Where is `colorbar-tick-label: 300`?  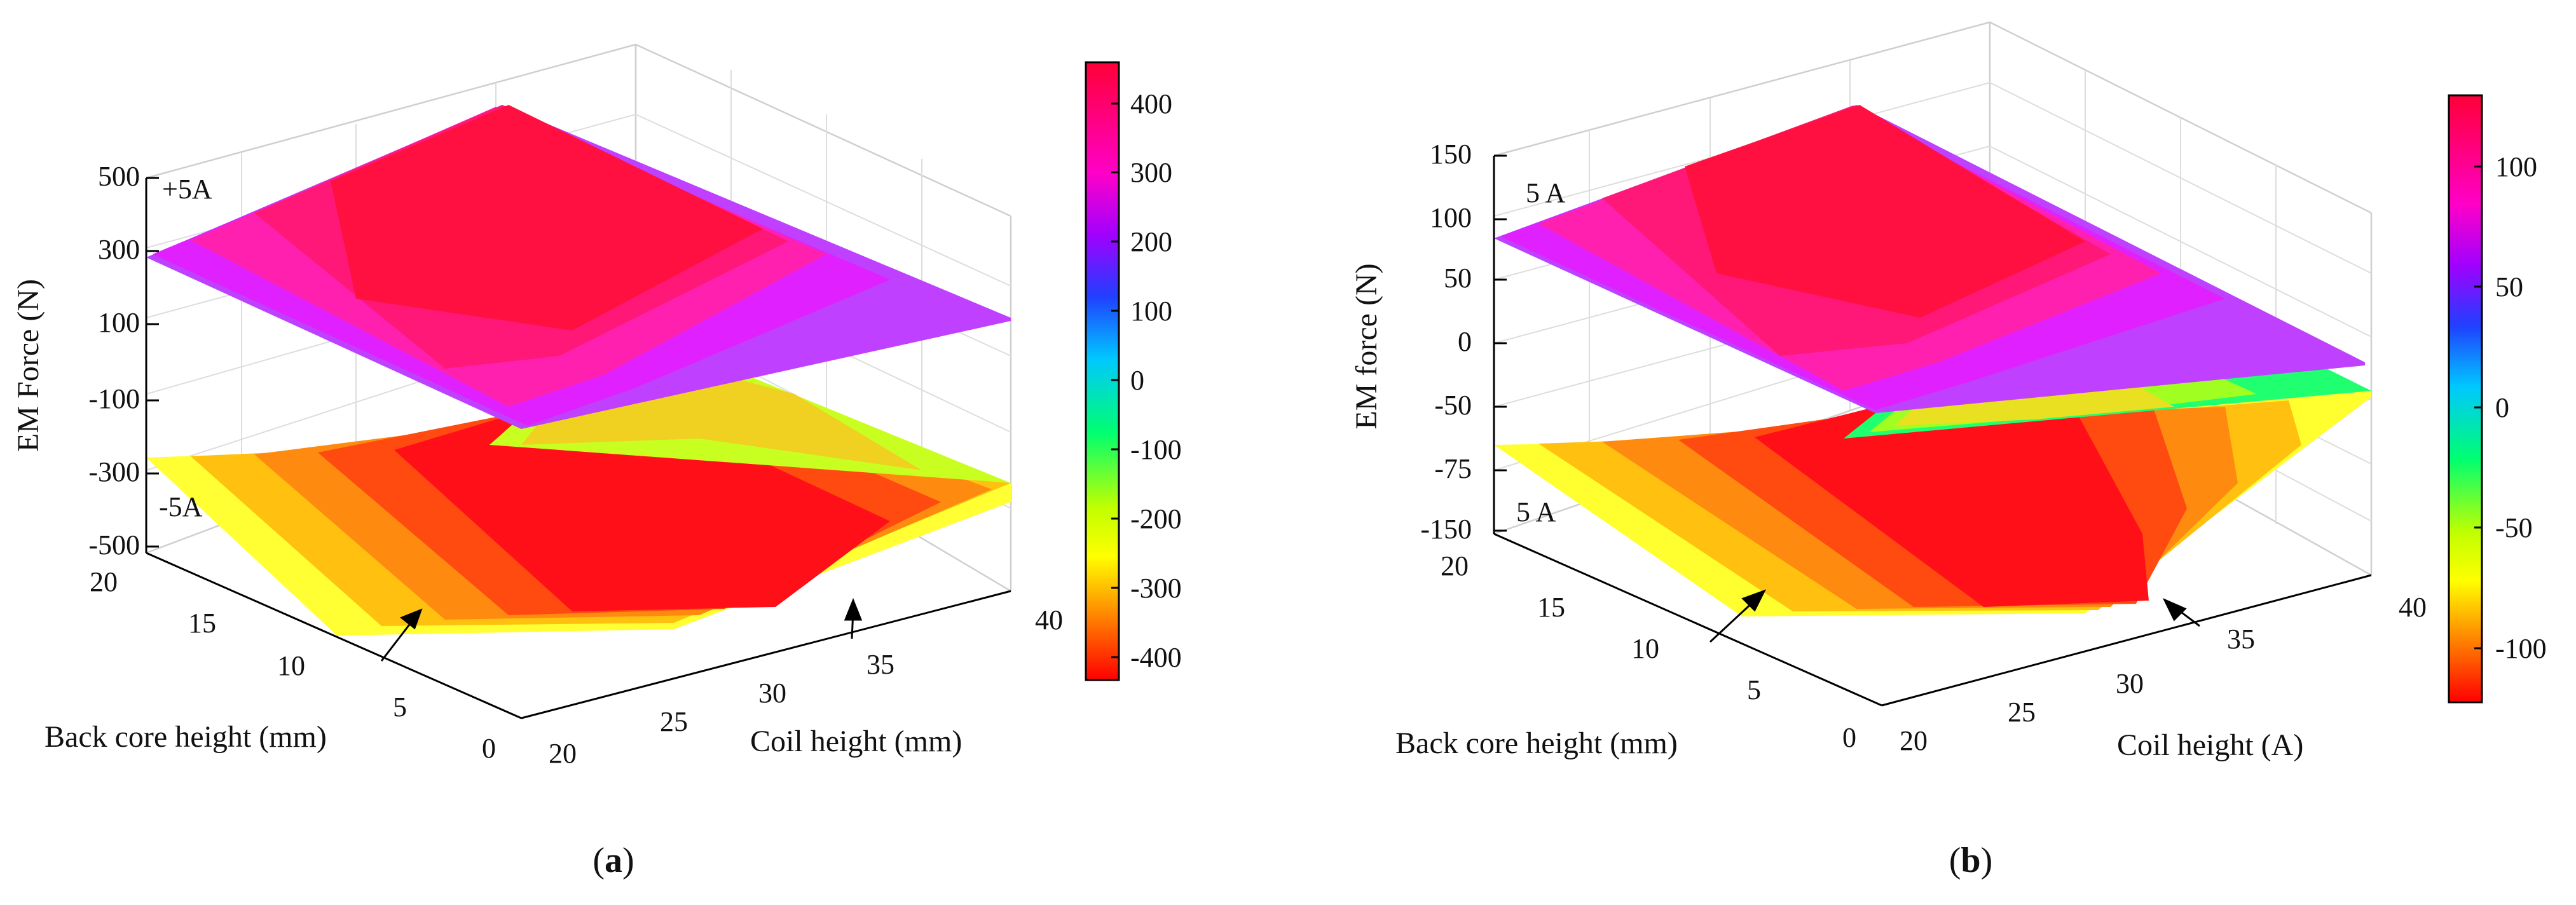 colorbar-tick-label: 300 is located at coordinates (1151, 172).